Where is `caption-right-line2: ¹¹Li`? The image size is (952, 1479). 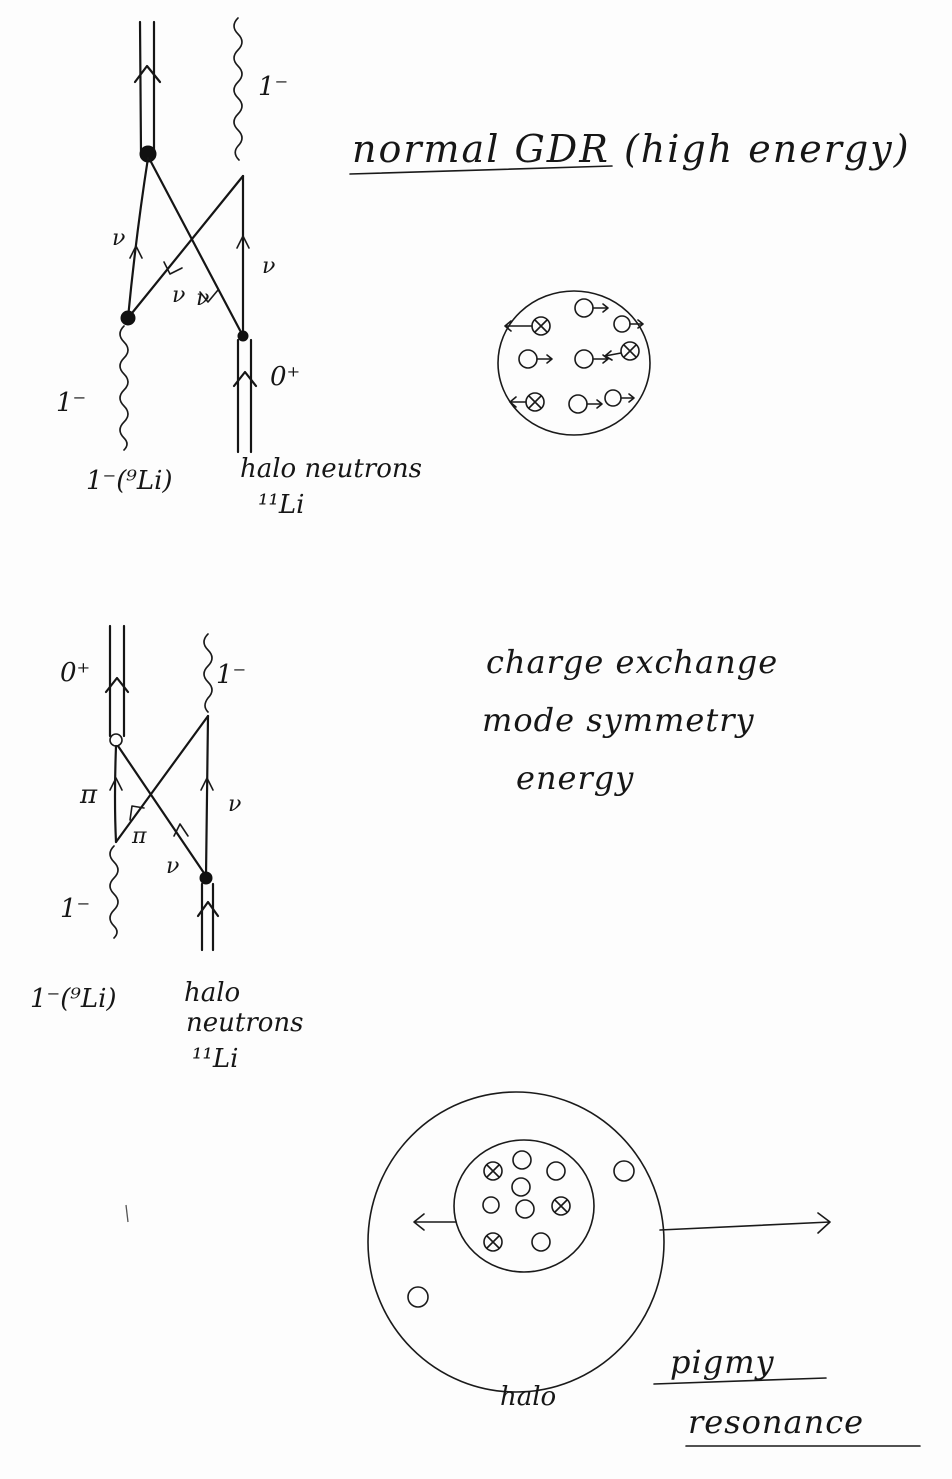 caption-right-line2: ¹¹Li is located at coordinates (281, 505).